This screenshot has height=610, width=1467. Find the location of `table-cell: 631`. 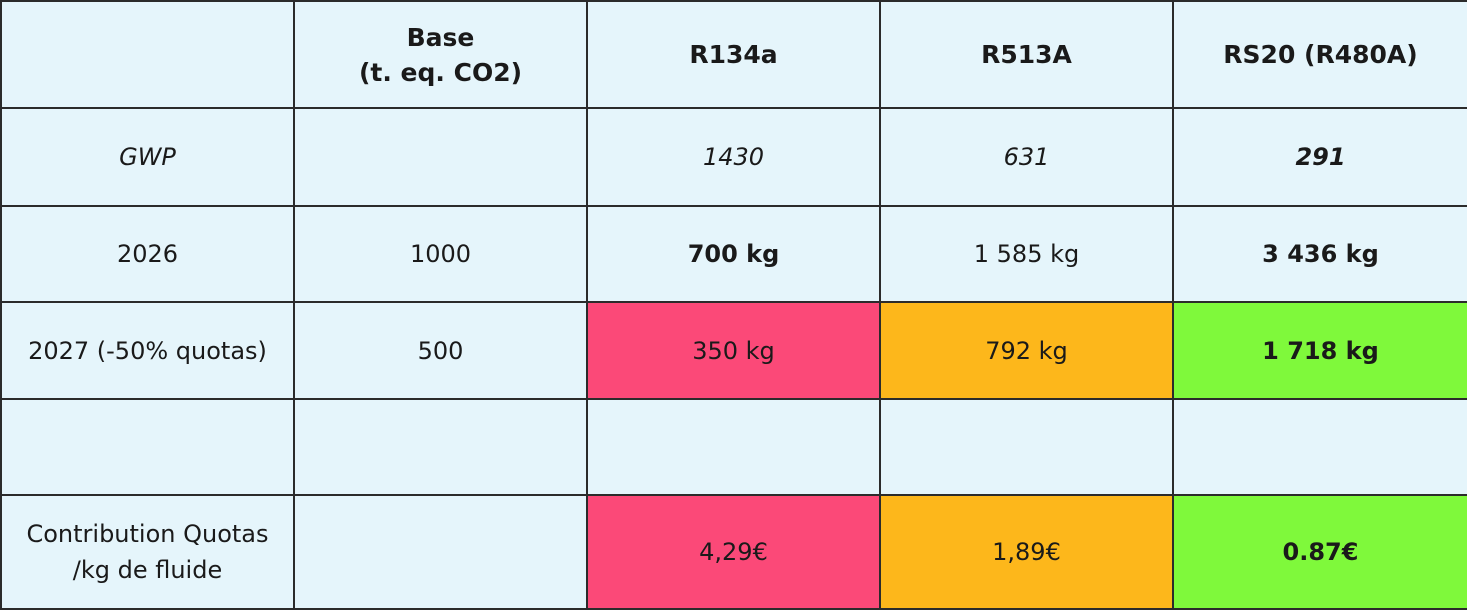

table-cell: 631 is located at coordinates (1026, 157).